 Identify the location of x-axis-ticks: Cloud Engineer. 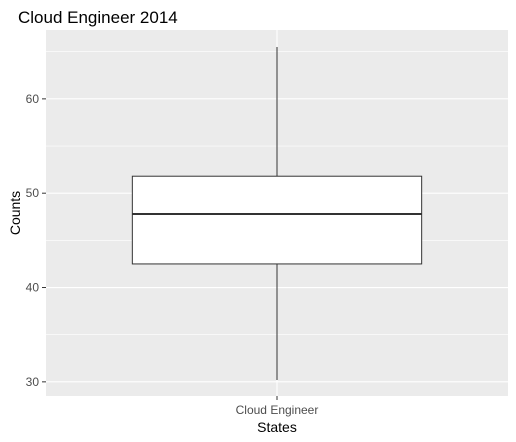
(277, 406).